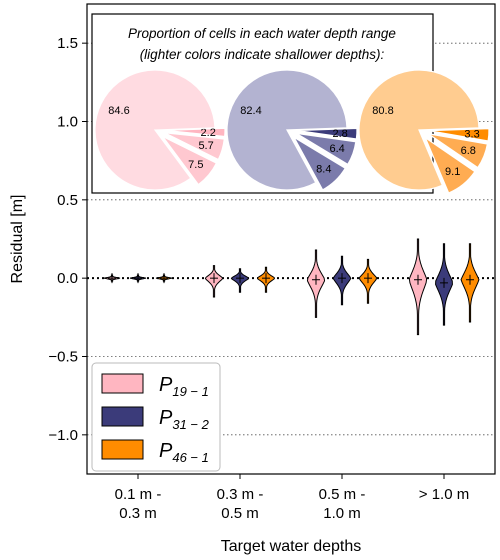  Describe the element at coordinates (291, 546) in the screenshot. I see `x-axis-label: Target water depths` at that location.